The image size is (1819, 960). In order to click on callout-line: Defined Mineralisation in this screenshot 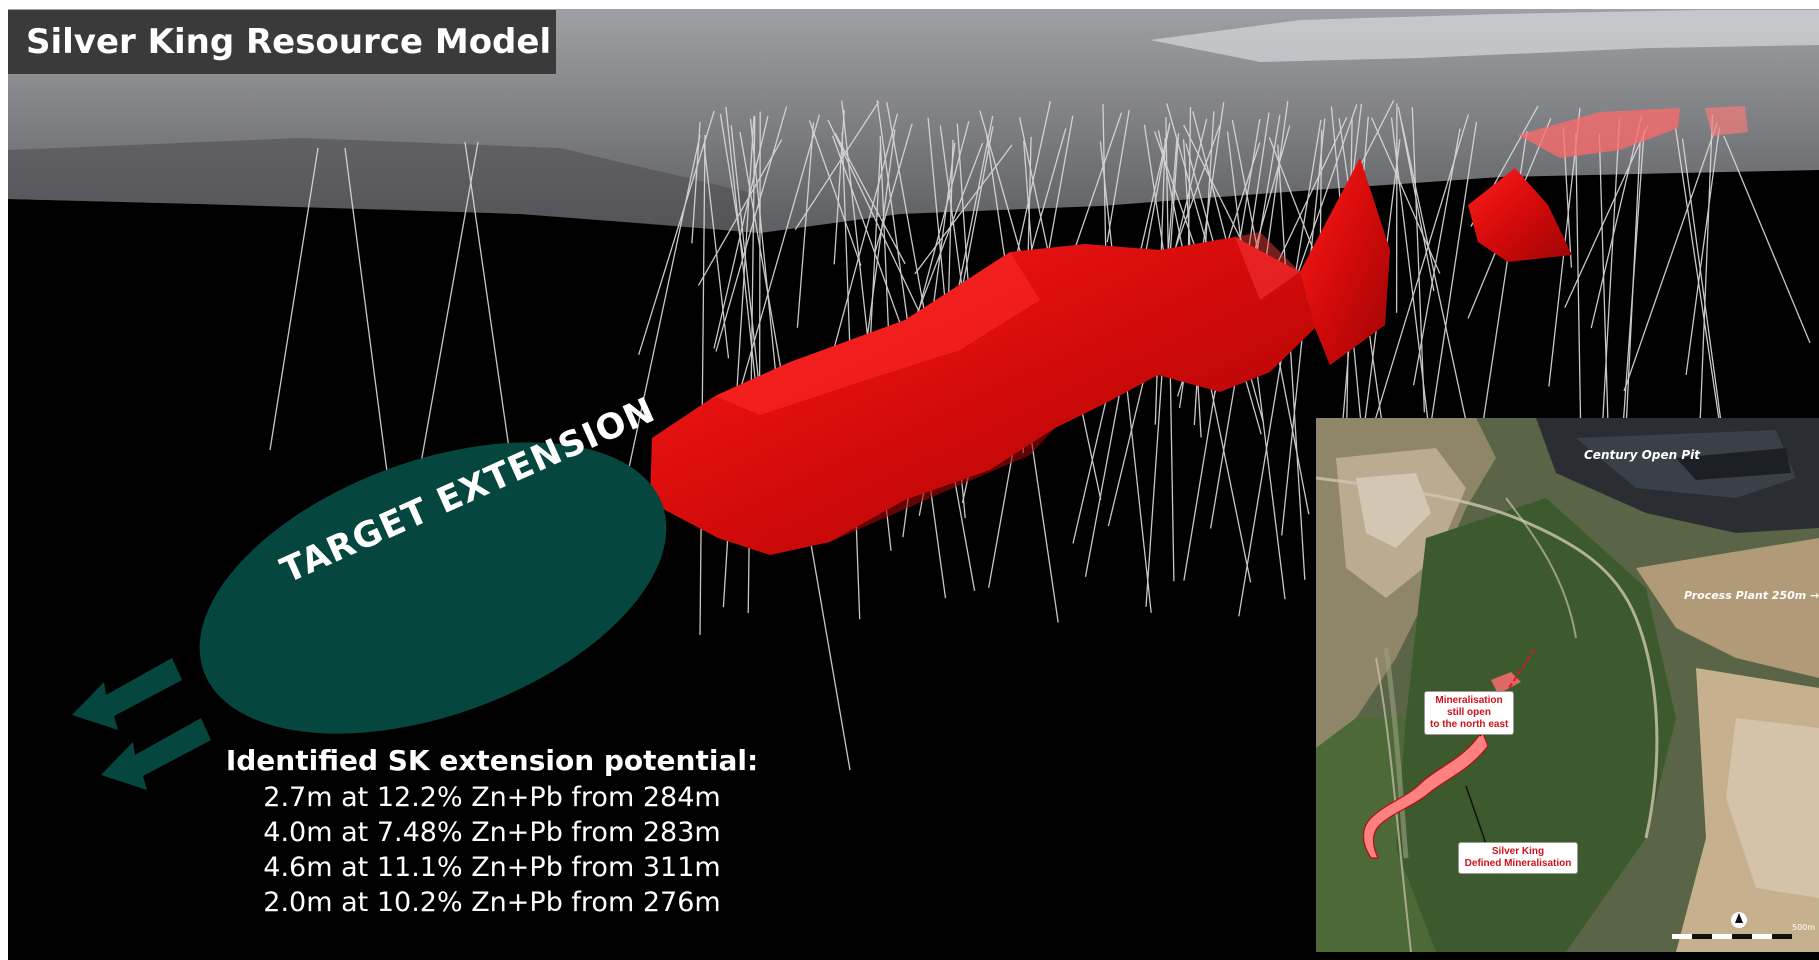, I will do `click(1518, 863)`.